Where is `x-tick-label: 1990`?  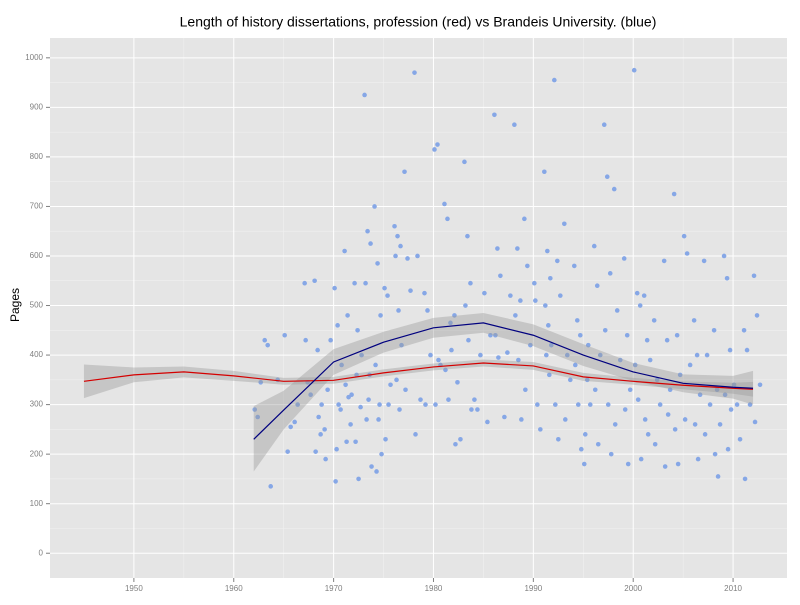 x-tick-label: 1990 is located at coordinates (533, 588).